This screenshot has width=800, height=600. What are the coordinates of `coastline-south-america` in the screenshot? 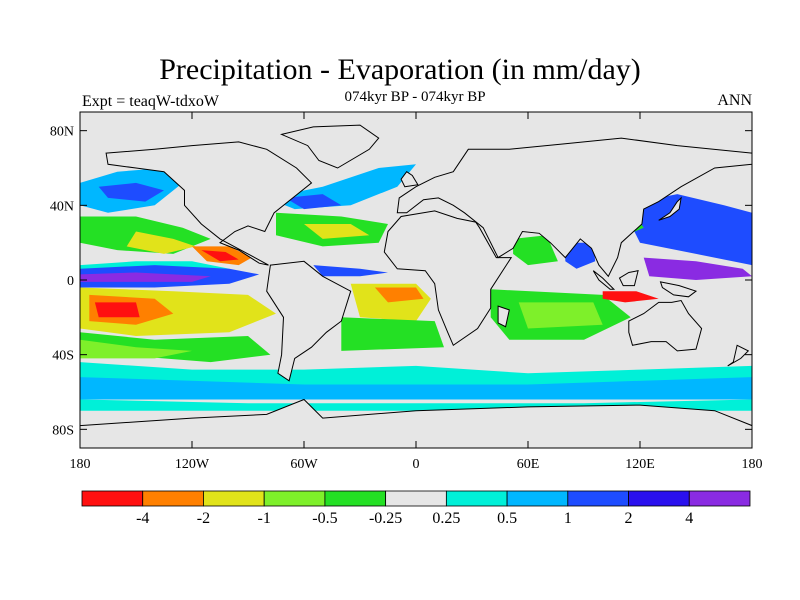 It's located at (309, 321).